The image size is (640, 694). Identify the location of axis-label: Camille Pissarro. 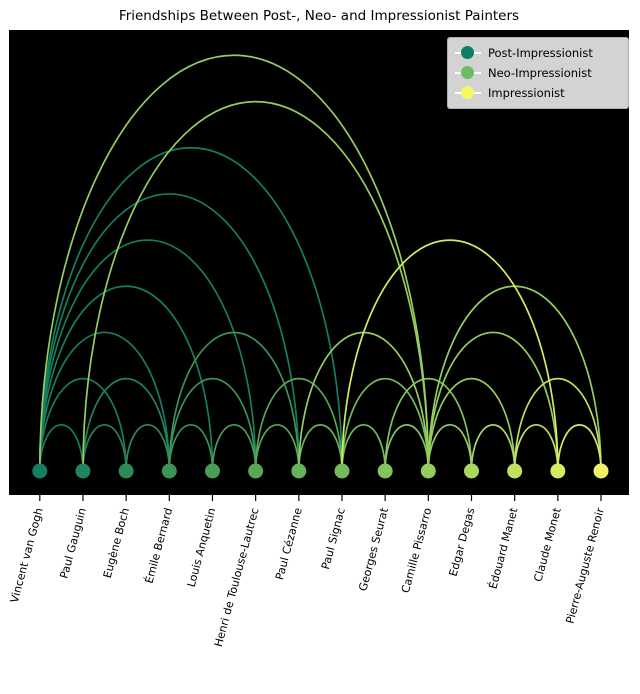
(416, 550).